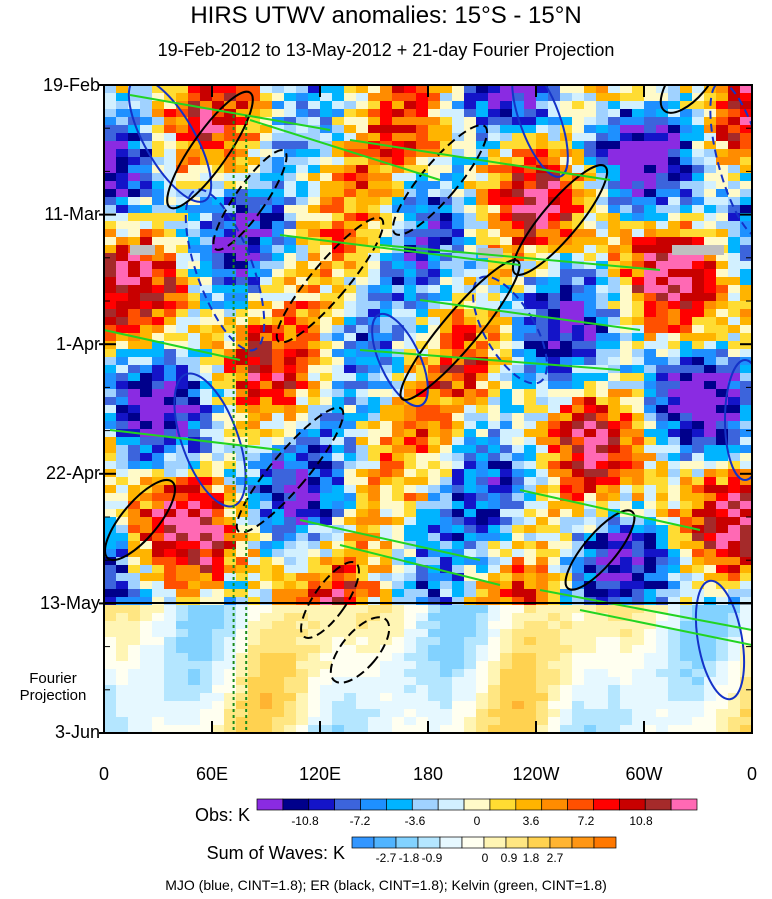  Describe the element at coordinates (360, 650) in the screenshot. I see `er-contour` at that location.